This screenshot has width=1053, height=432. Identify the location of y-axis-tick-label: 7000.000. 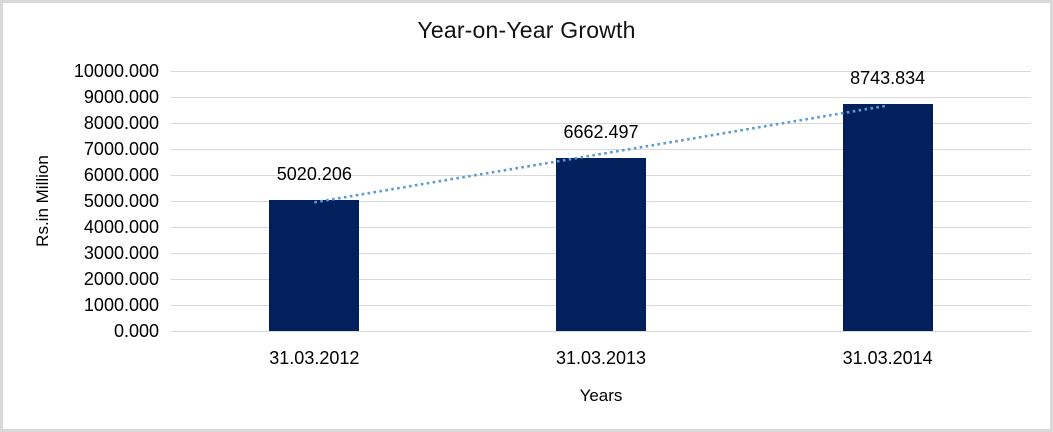
(121, 149).